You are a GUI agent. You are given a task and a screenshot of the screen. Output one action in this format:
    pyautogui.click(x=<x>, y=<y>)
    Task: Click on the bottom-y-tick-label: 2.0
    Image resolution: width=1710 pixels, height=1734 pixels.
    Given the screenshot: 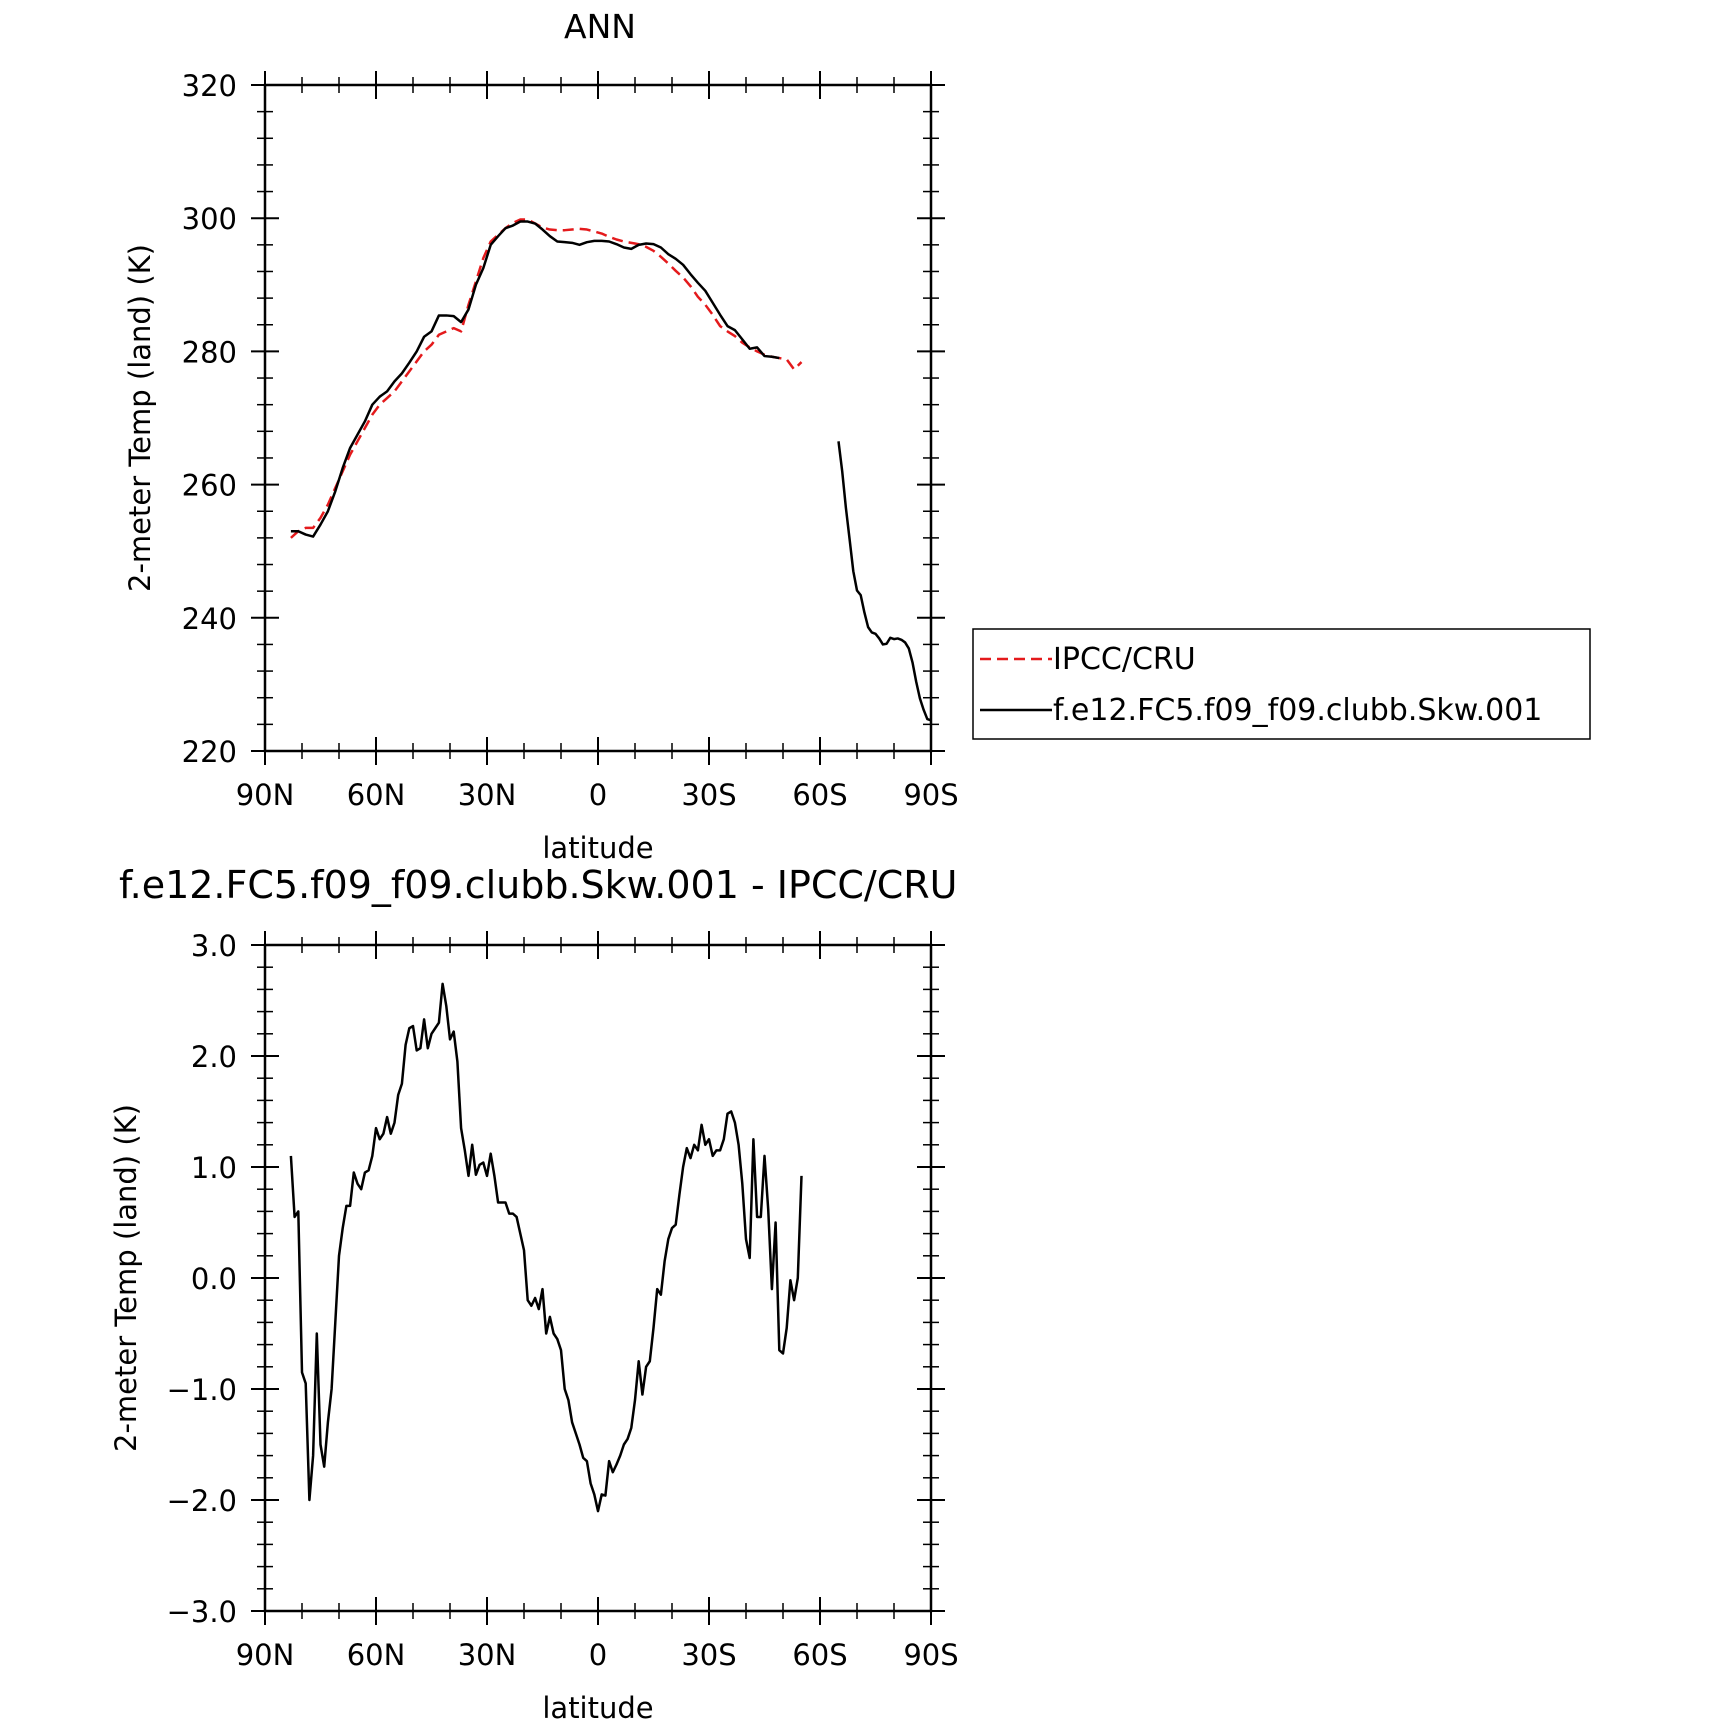 What is the action you would take?
    pyautogui.click(x=214, y=1057)
    